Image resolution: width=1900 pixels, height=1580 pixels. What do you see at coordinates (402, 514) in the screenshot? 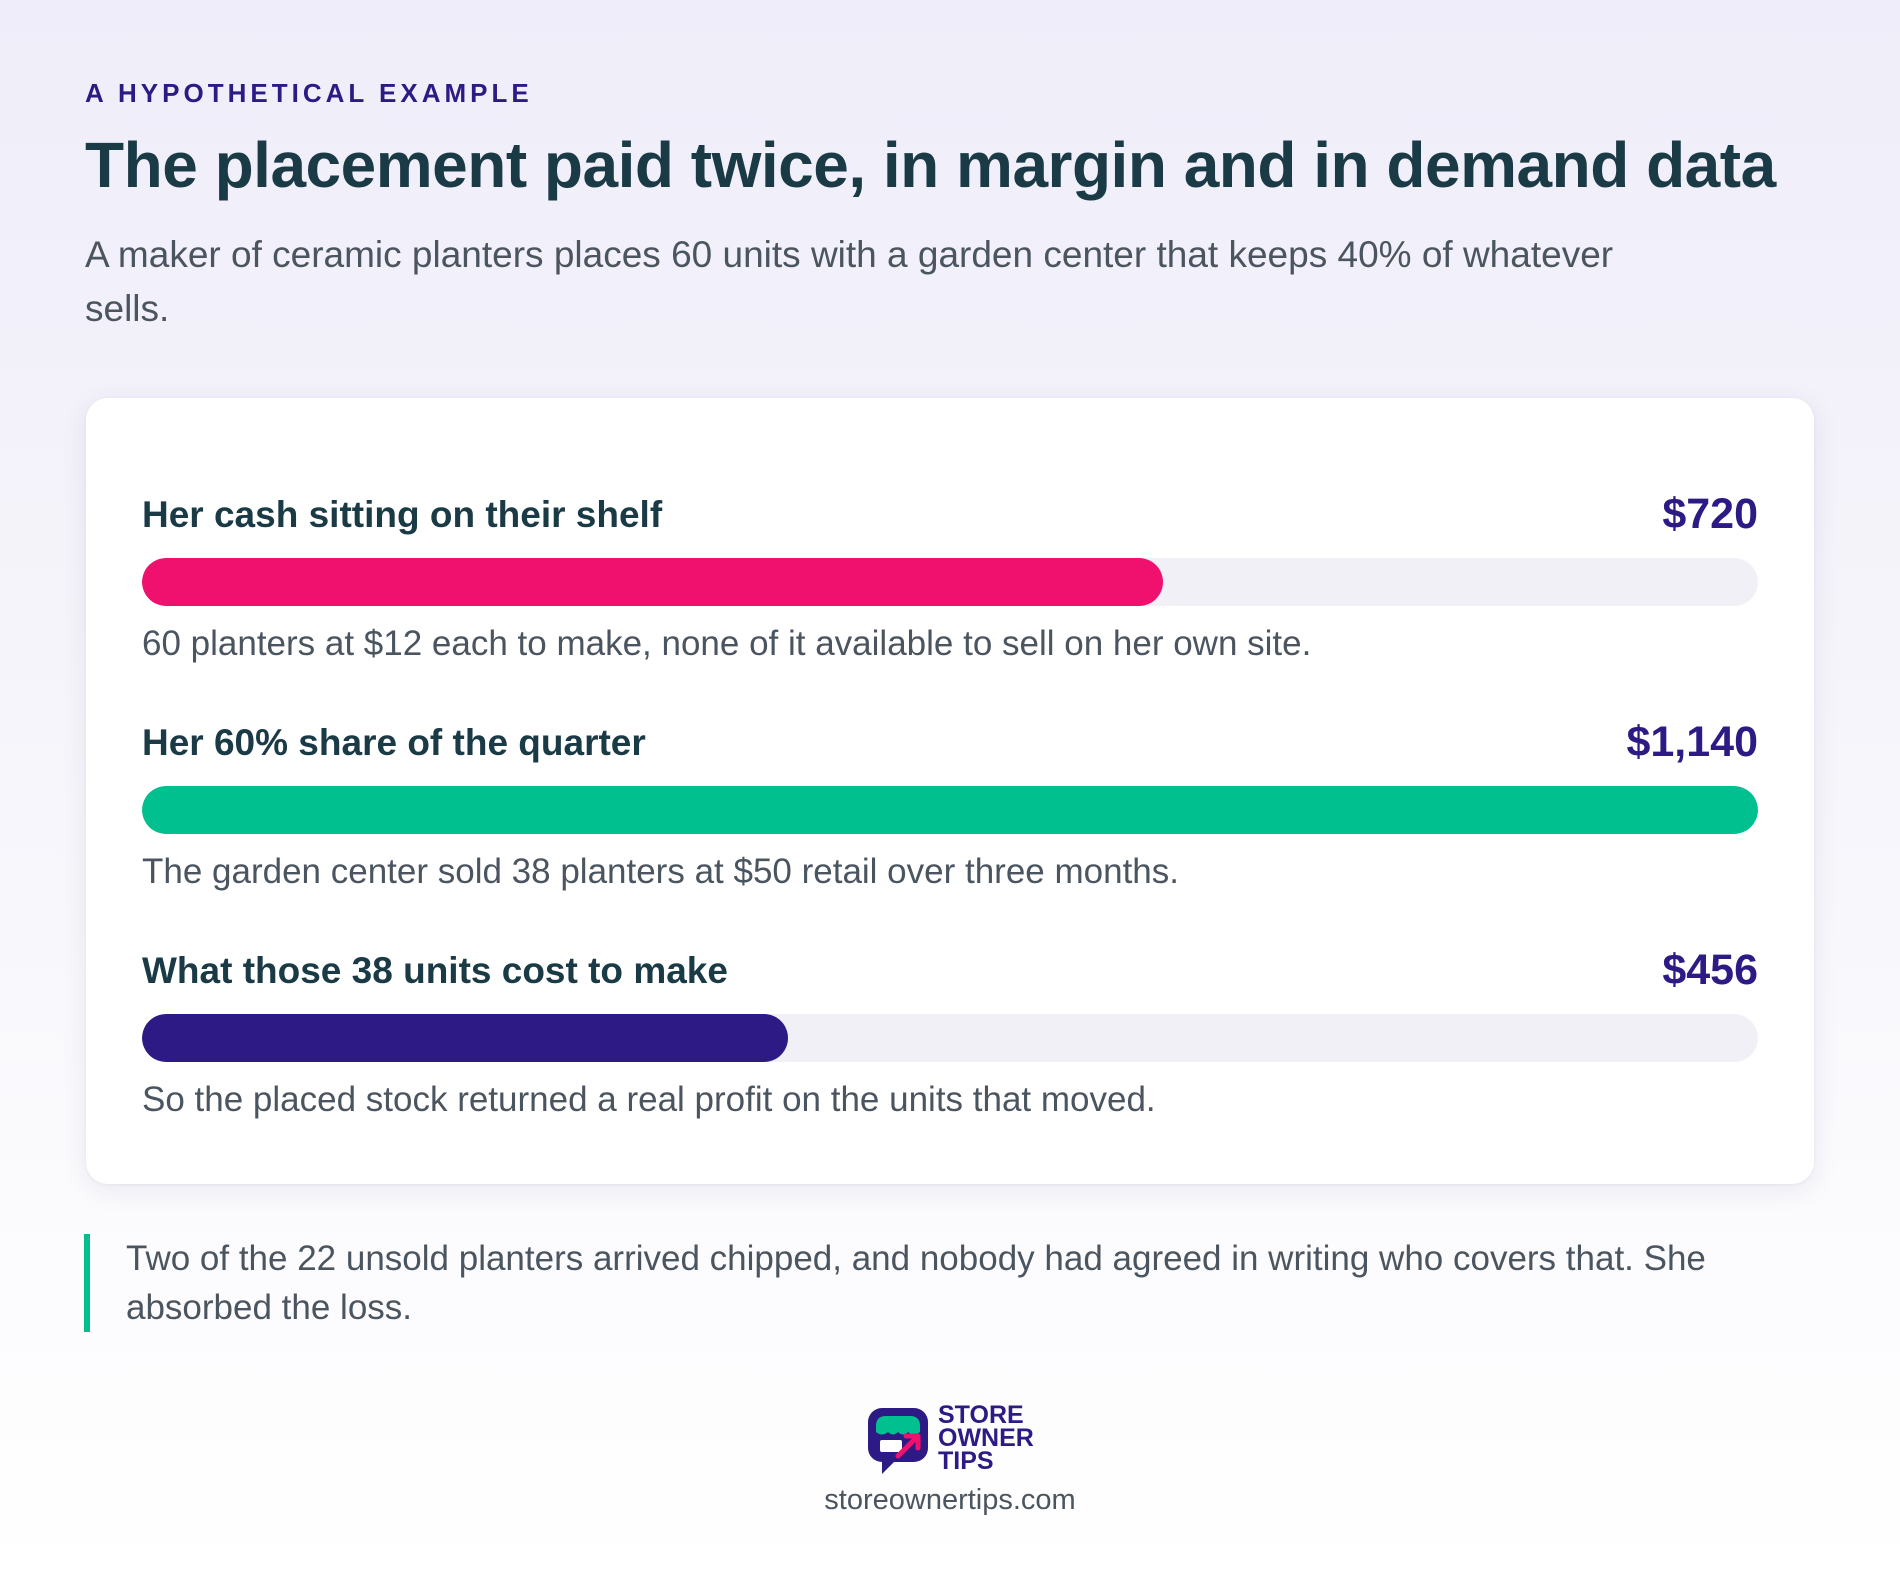
I see `metric-label: Her cash sitting on their shelf` at bounding box center [402, 514].